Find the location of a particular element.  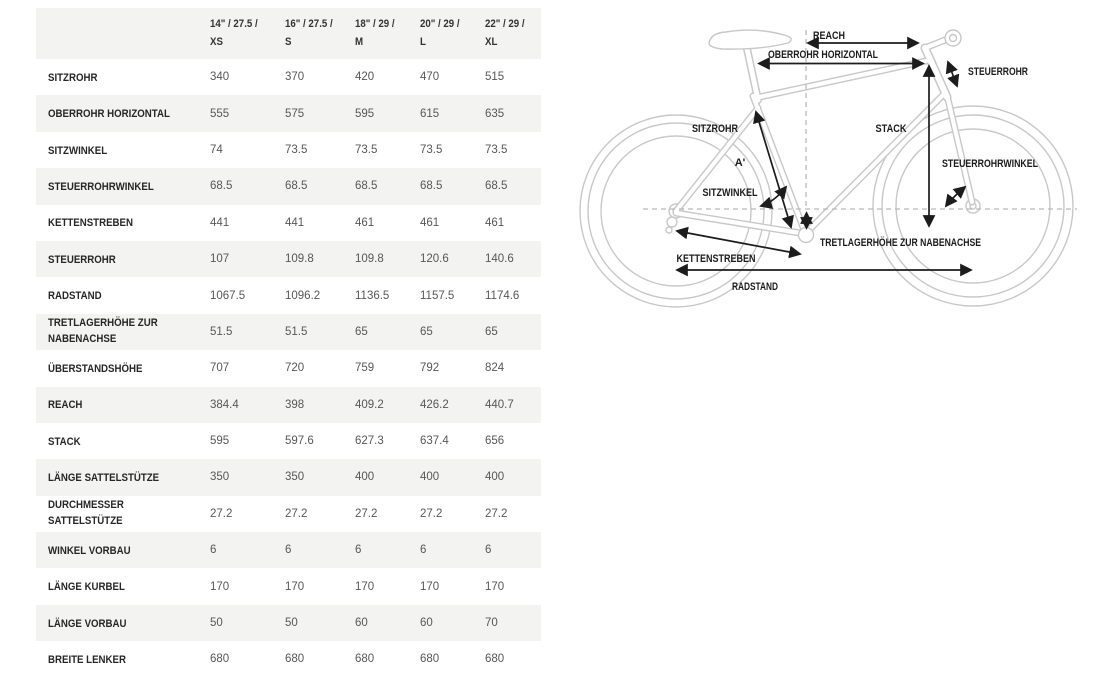

row-label-cell: SITZWINKEL is located at coordinates (129, 150).